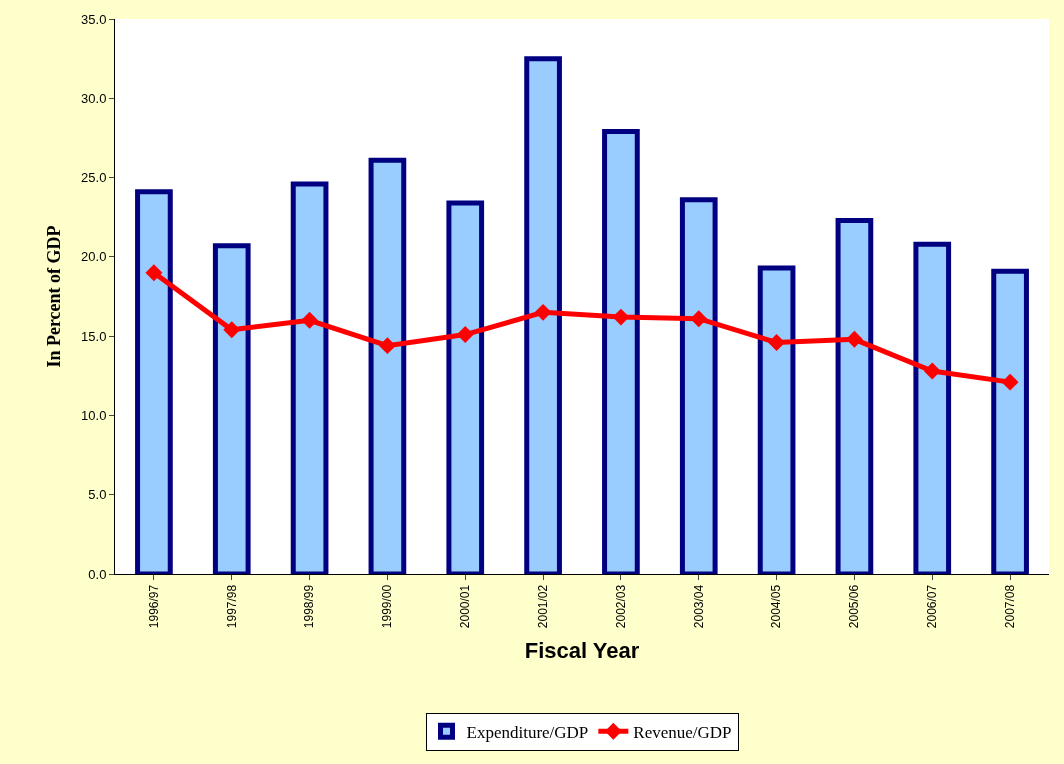  Describe the element at coordinates (94, 178) in the screenshot. I see `y-tick-label: 25.0` at that location.